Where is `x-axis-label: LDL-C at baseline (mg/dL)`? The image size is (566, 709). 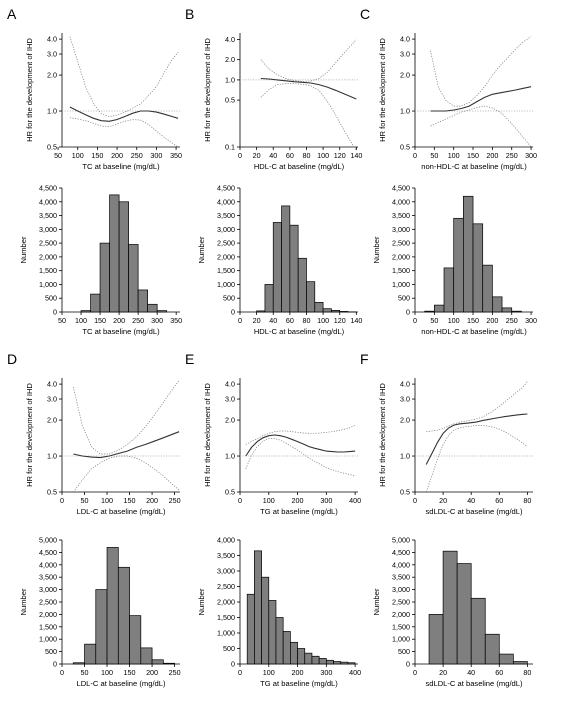 x-axis-label: LDL-C at baseline (mg/dL) is located at coordinates (121, 511).